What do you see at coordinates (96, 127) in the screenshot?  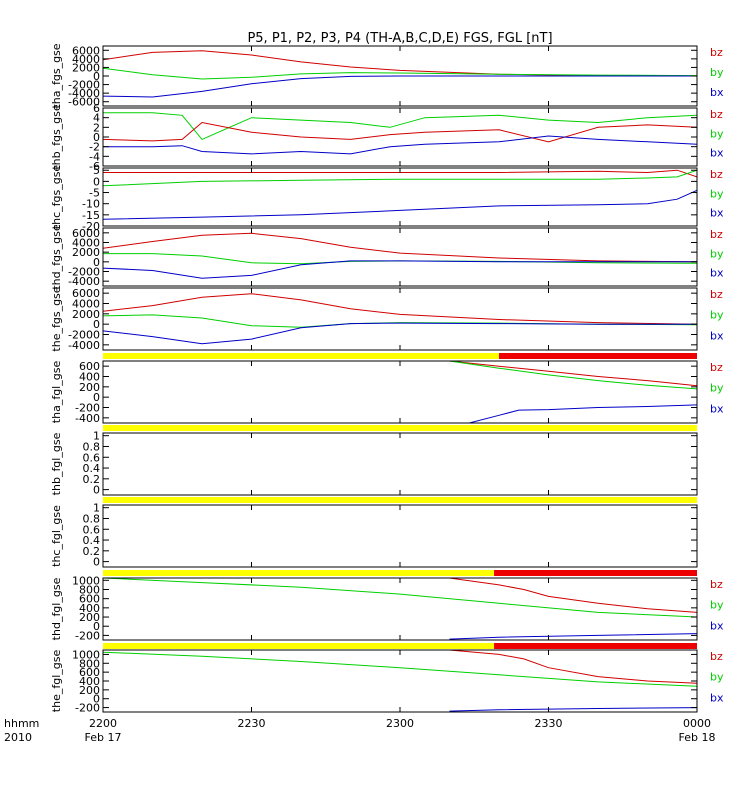 I see `y-tick-label: 2` at bounding box center [96, 127].